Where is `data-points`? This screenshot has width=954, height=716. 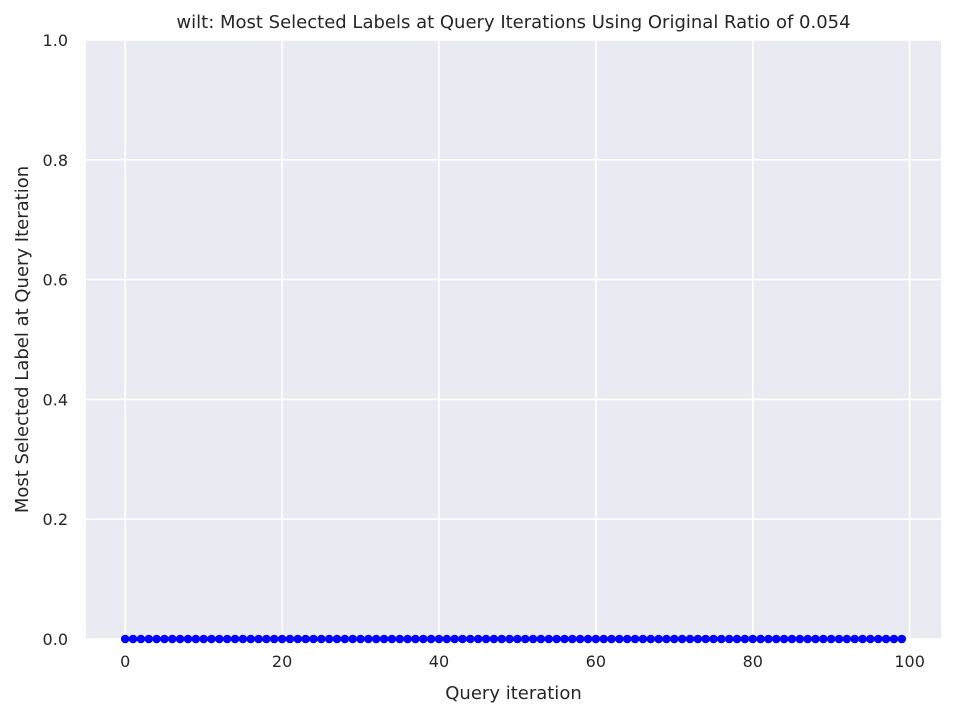 data-points is located at coordinates (513, 639).